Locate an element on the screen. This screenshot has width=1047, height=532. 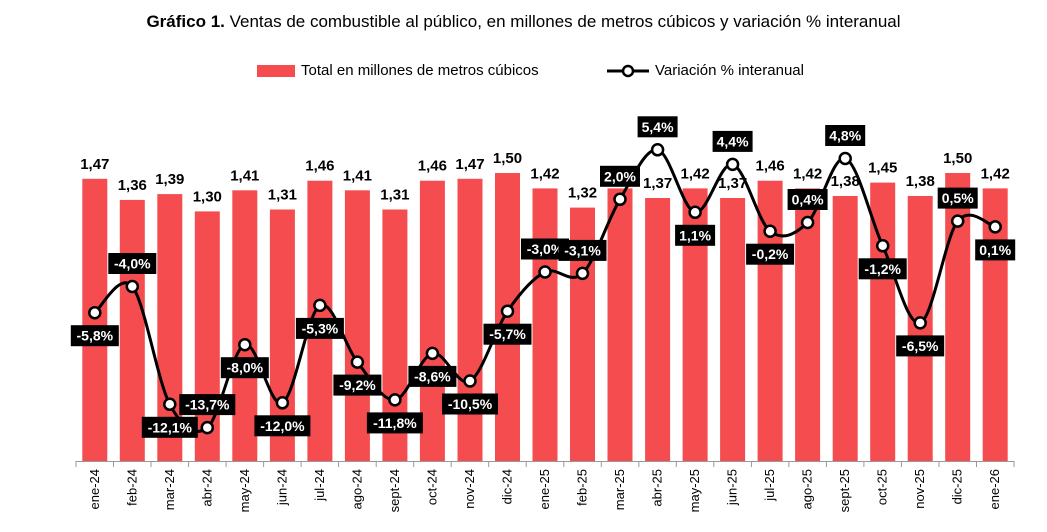
bar-value-label-ene-24: 1,47 is located at coordinates (94, 164).